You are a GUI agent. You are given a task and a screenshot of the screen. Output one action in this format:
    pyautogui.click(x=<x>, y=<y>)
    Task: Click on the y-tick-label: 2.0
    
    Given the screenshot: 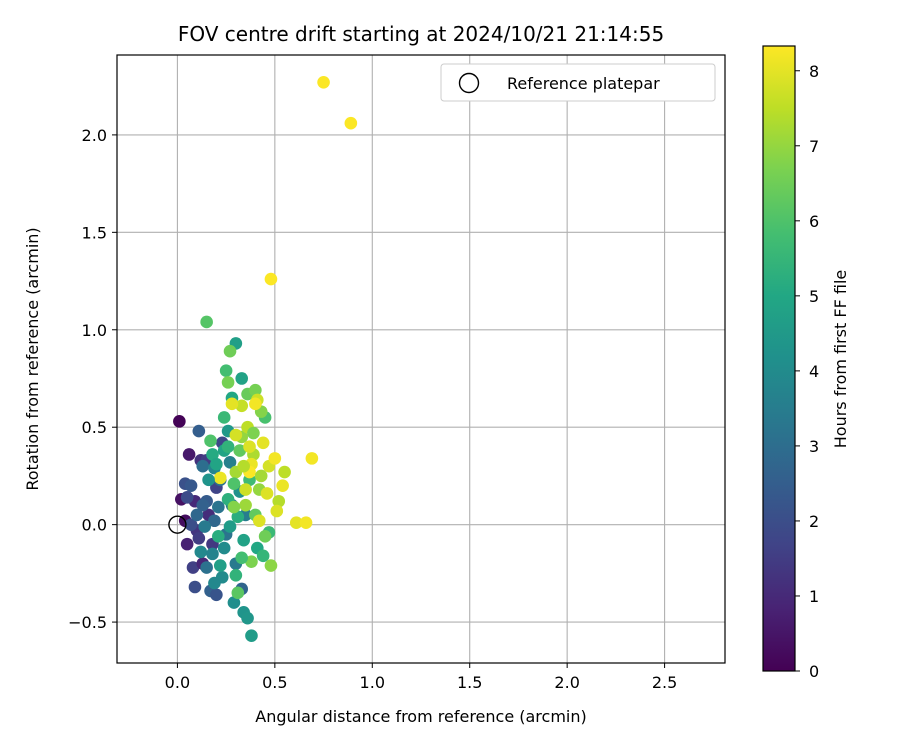 What is the action you would take?
    pyautogui.click(x=94, y=135)
    